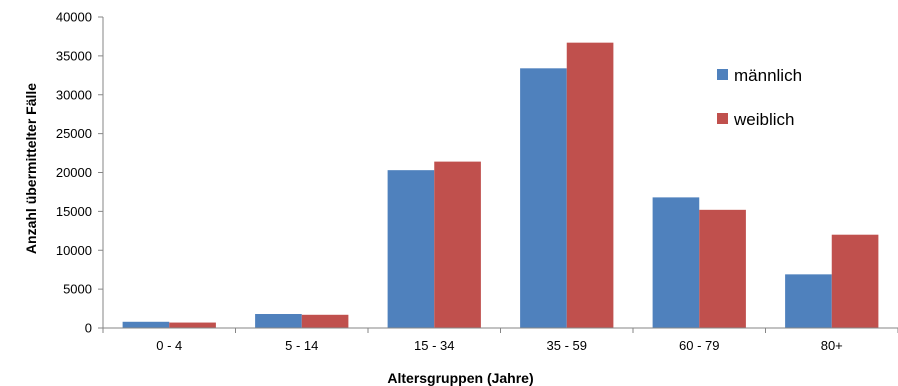 This screenshot has width=898, height=386. Describe the element at coordinates (759, 97) in the screenshot. I see `legend: männlich weiblich` at that location.